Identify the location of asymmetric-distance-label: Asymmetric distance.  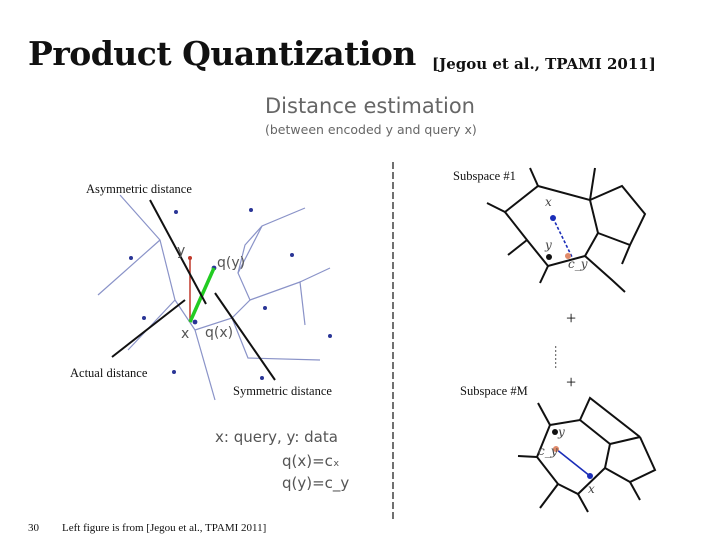
(139, 189).